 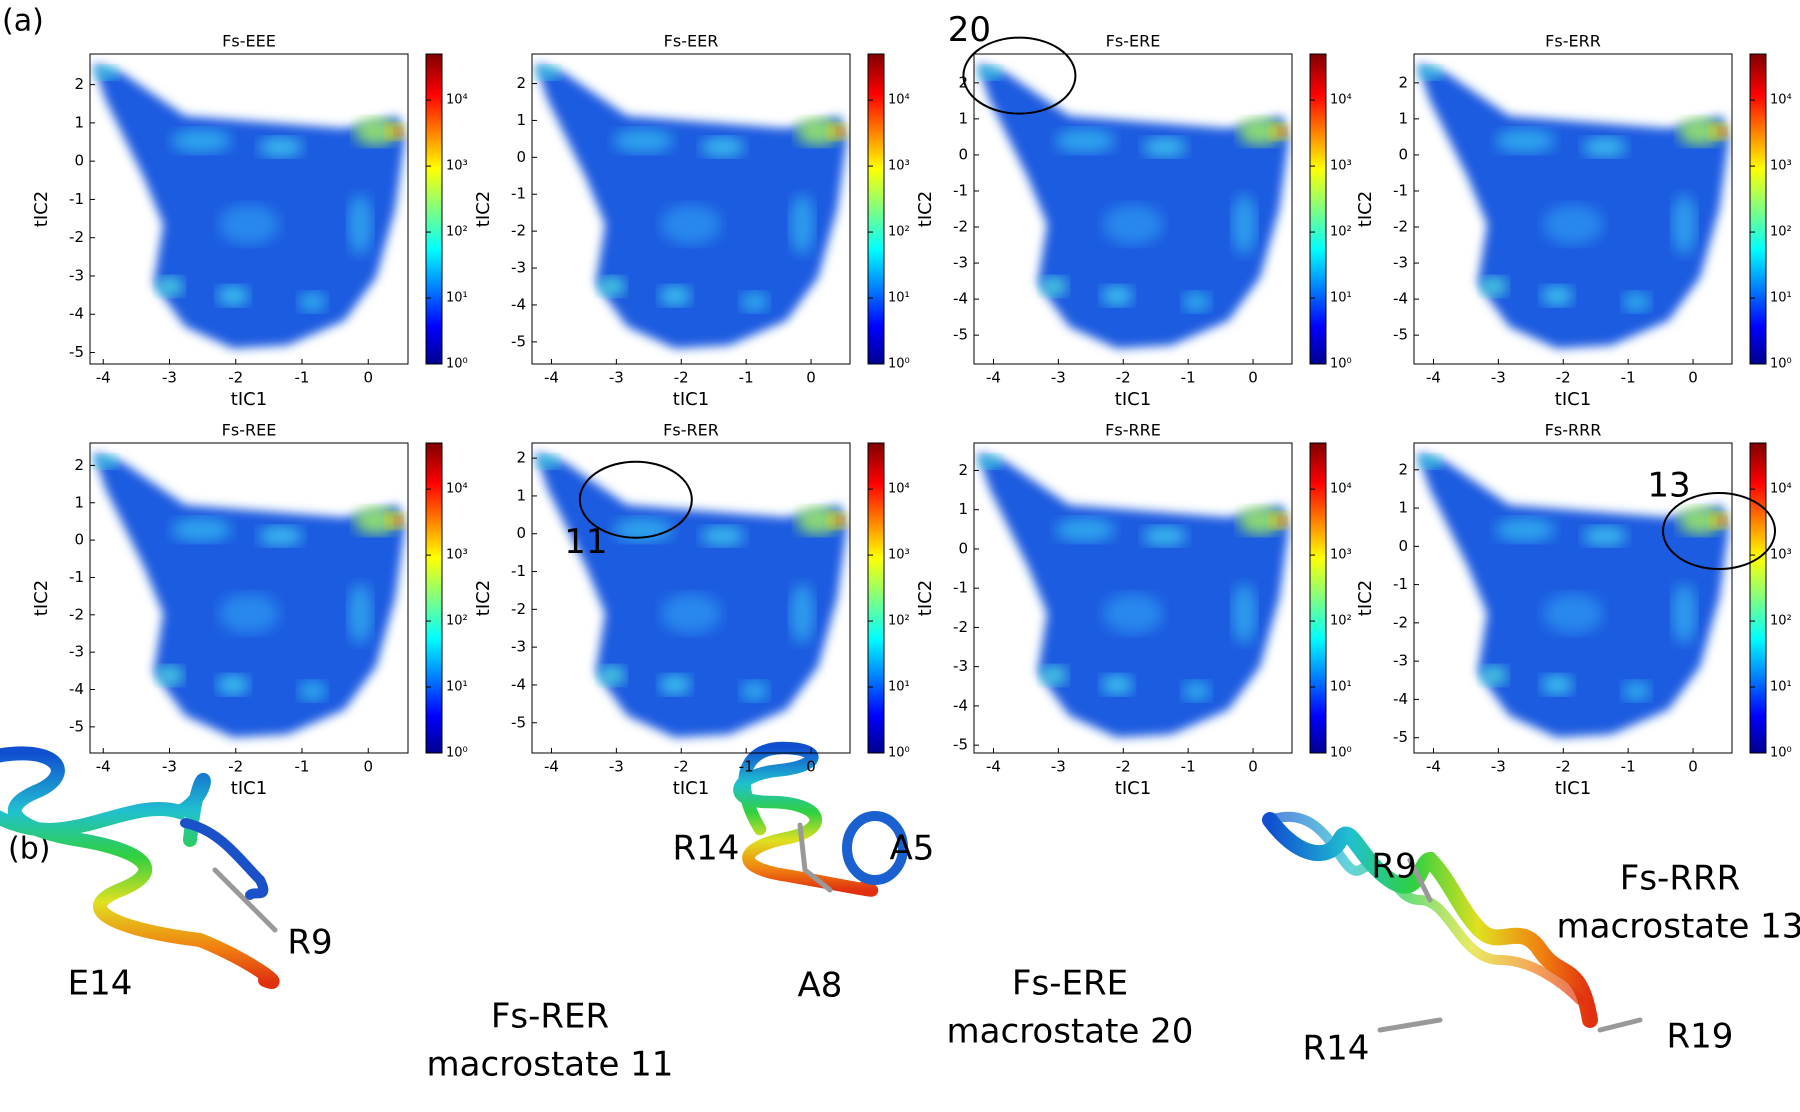 I want to click on structure-subtitle: macrostate 13, so click(x=1678, y=927).